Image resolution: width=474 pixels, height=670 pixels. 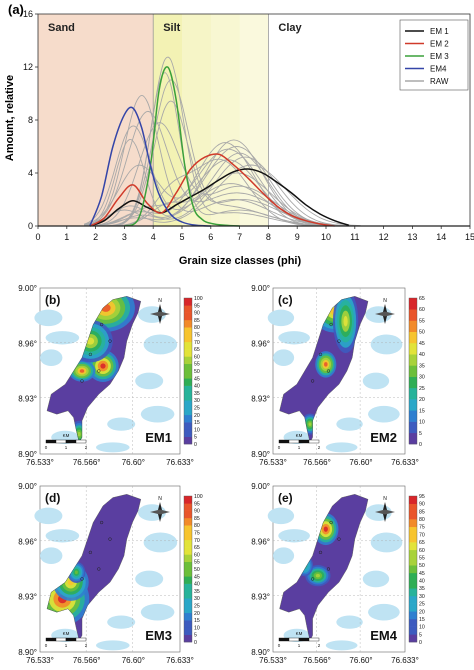 I want to click on compass-cross-icon, so click(x=385, y=314).